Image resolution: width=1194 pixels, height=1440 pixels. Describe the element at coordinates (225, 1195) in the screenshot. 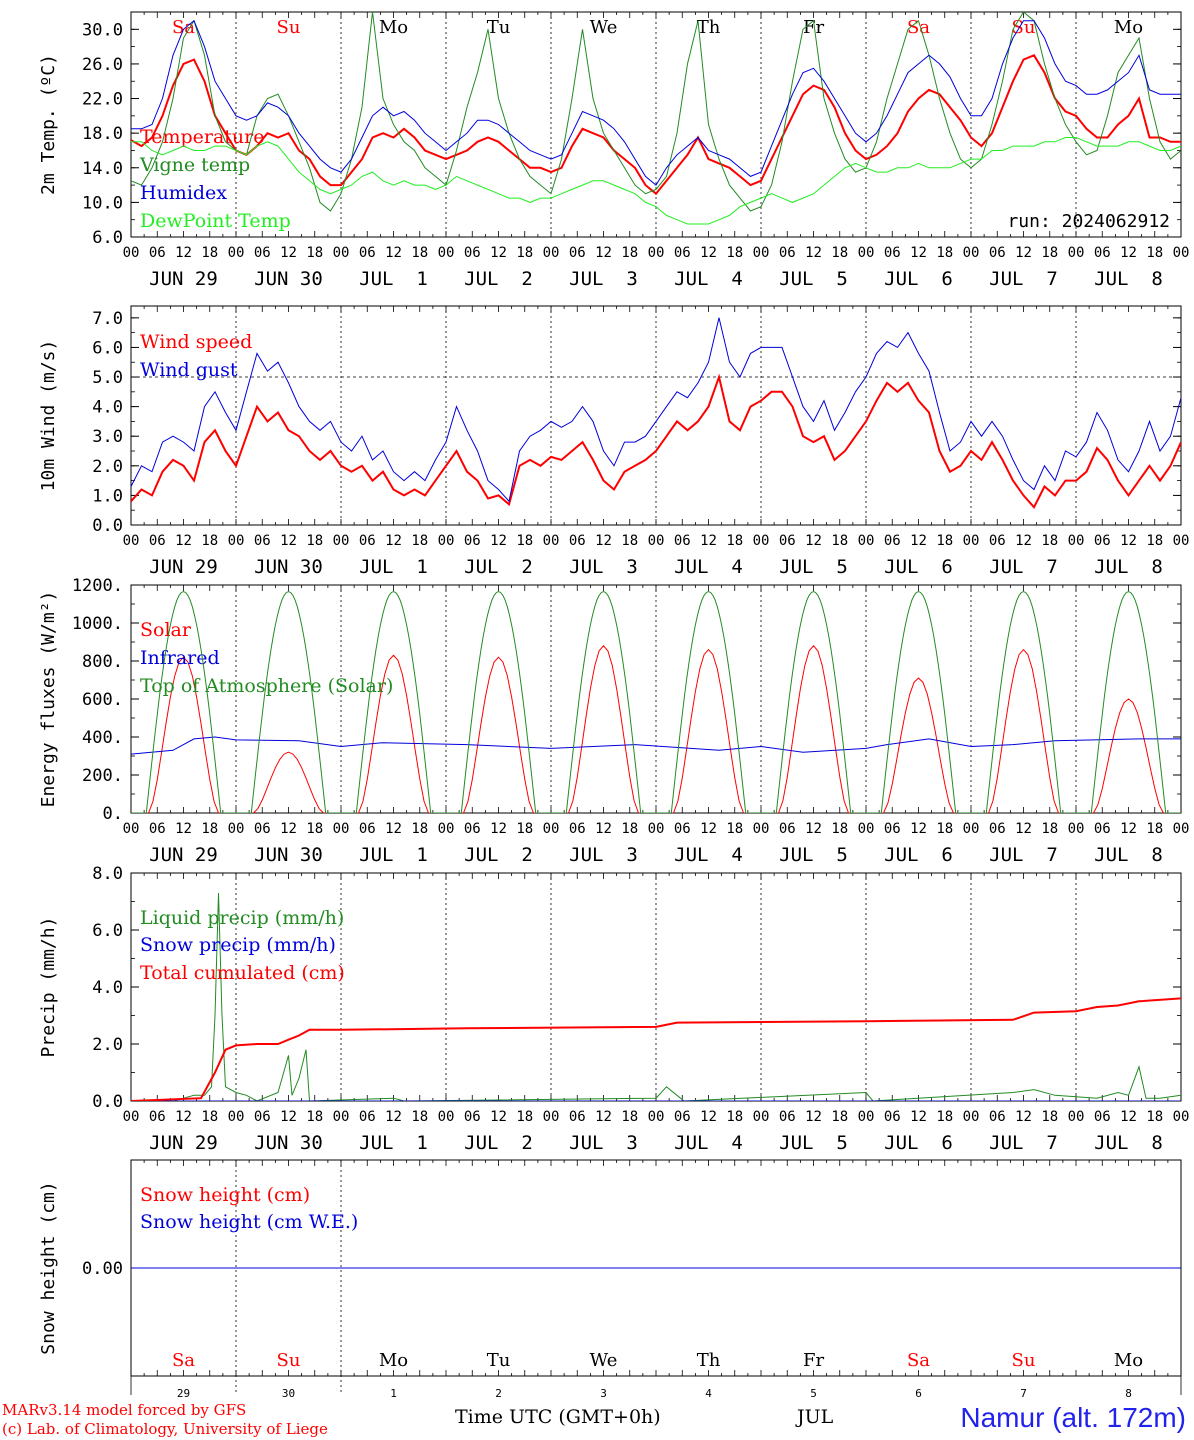

I see `legend-snow-height-cm-: Snow height (cm)` at that location.